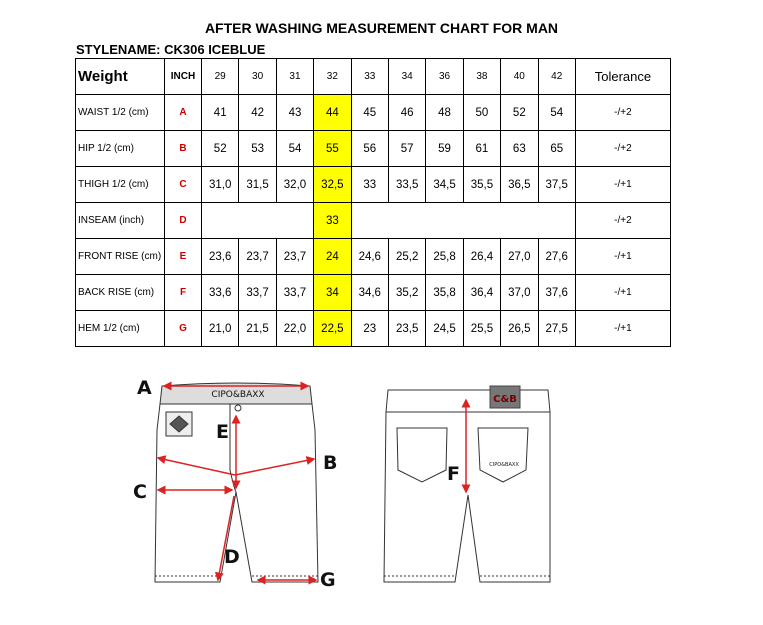 This screenshot has height=625, width=763. Describe the element at coordinates (257, 112) in the screenshot. I see `size-value: 42` at that location.